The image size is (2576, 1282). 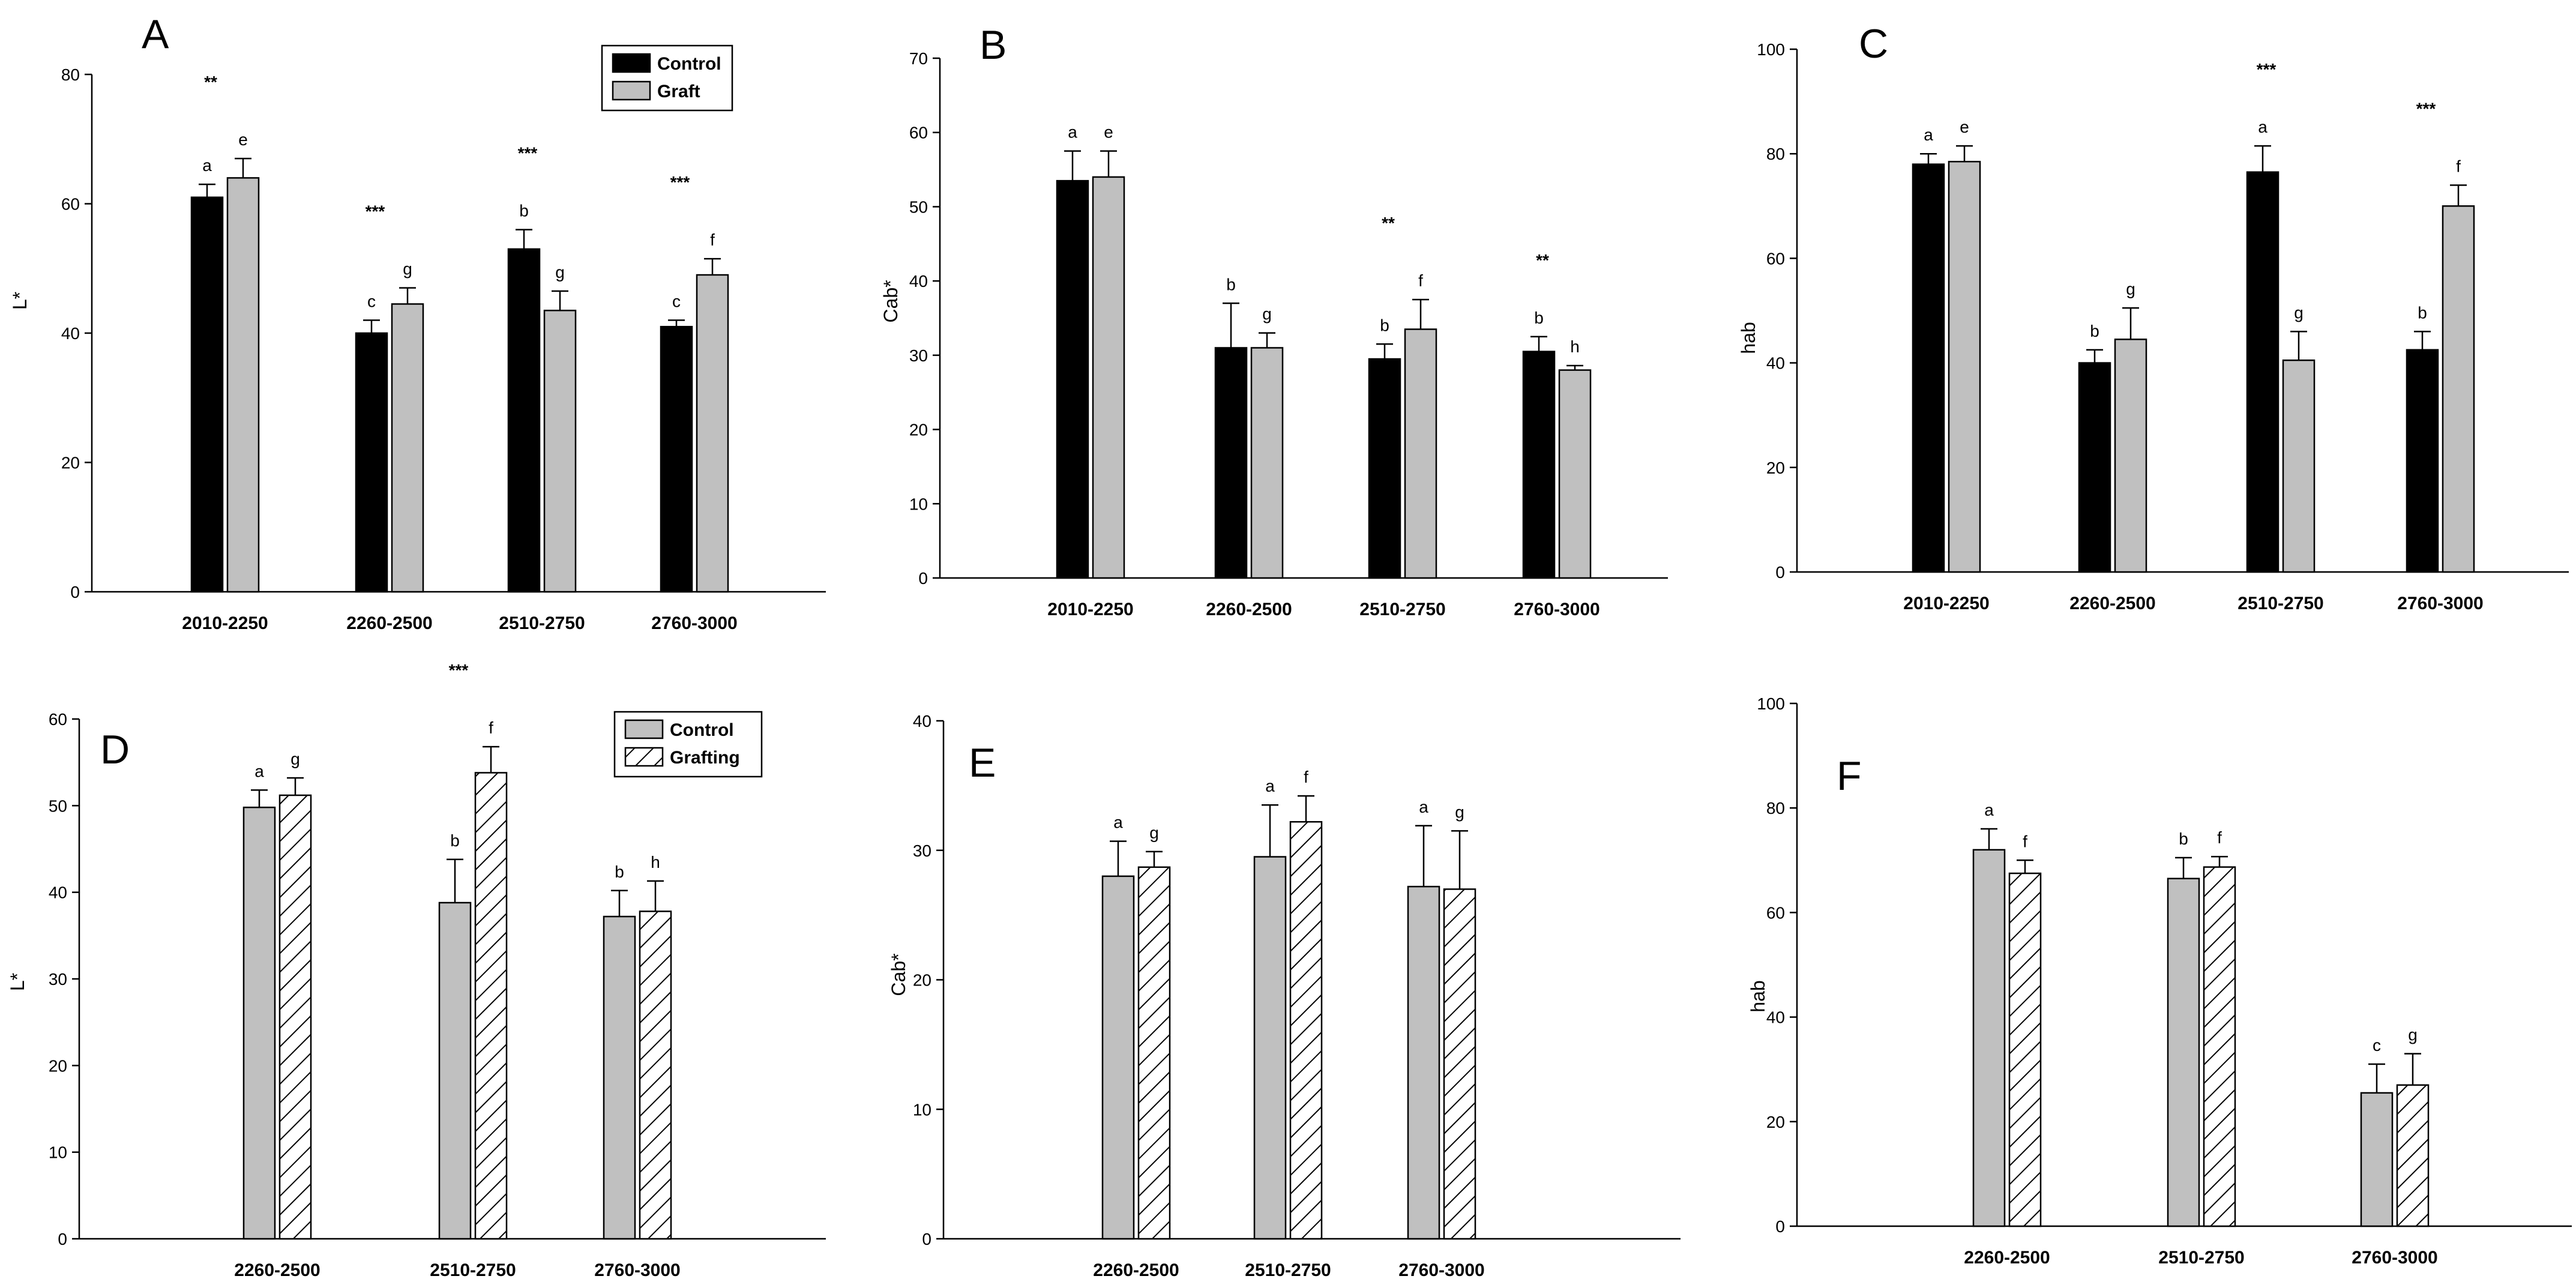 What do you see at coordinates (70, 205) in the screenshot?
I see `y-tick-label: 60` at bounding box center [70, 205].